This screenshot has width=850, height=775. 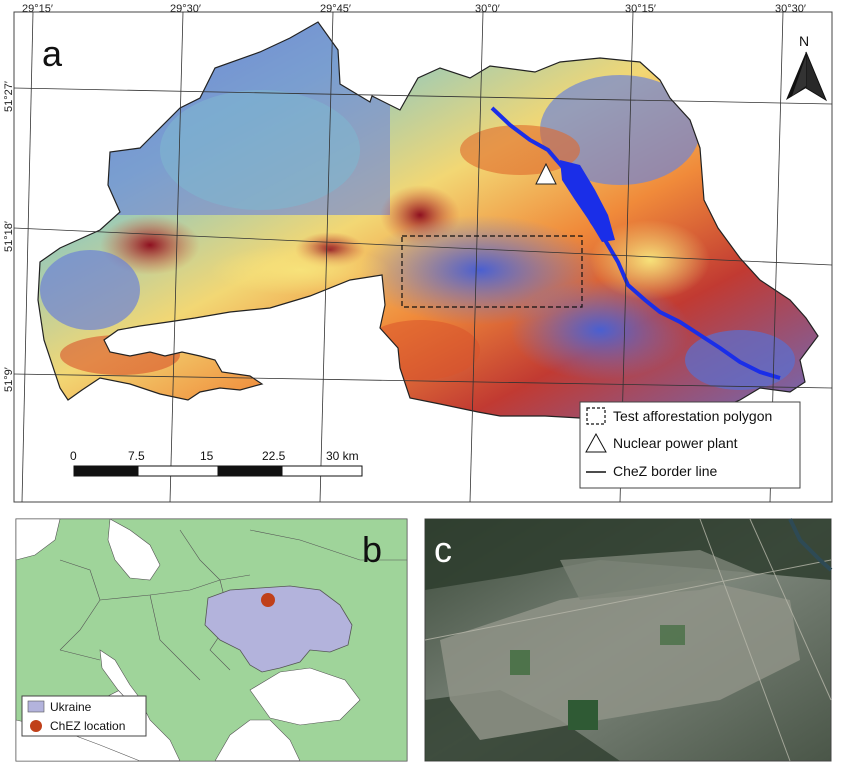 I want to click on legend-label: Test afforestation polygon, so click(x=692, y=416).